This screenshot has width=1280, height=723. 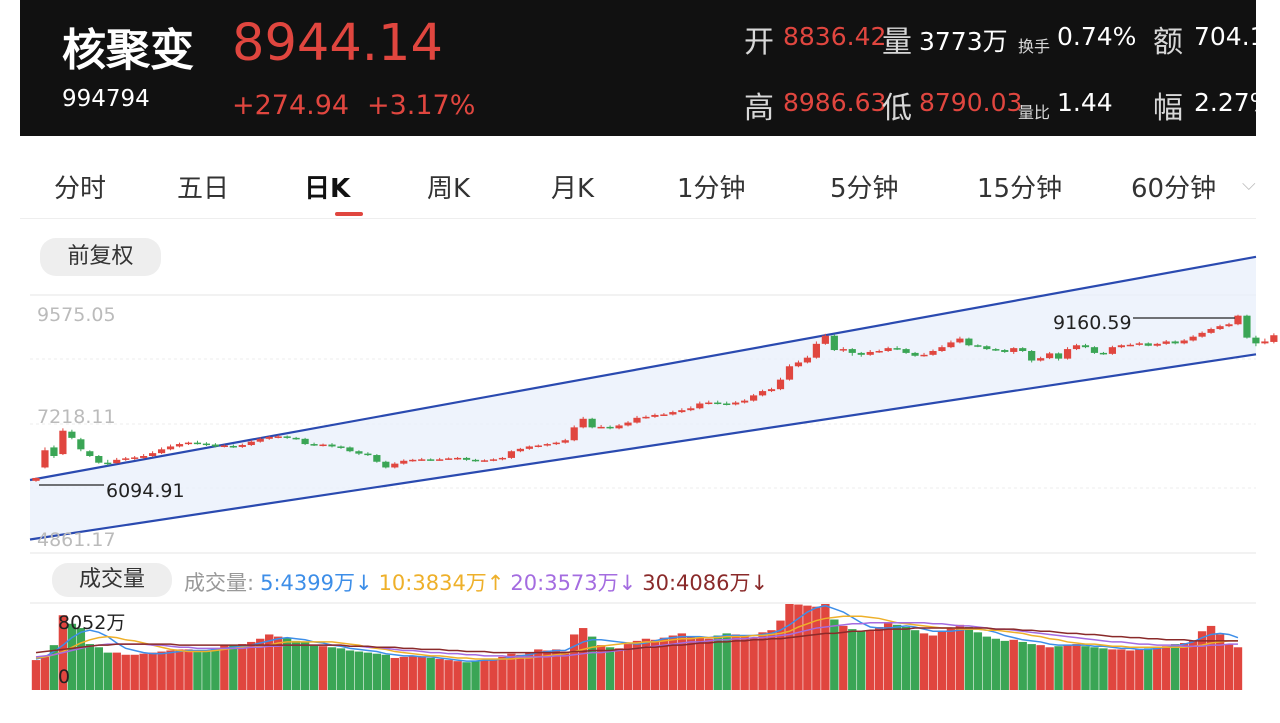 I want to click on volume-ratio-value: 1.44, so click(x=1085, y=102).